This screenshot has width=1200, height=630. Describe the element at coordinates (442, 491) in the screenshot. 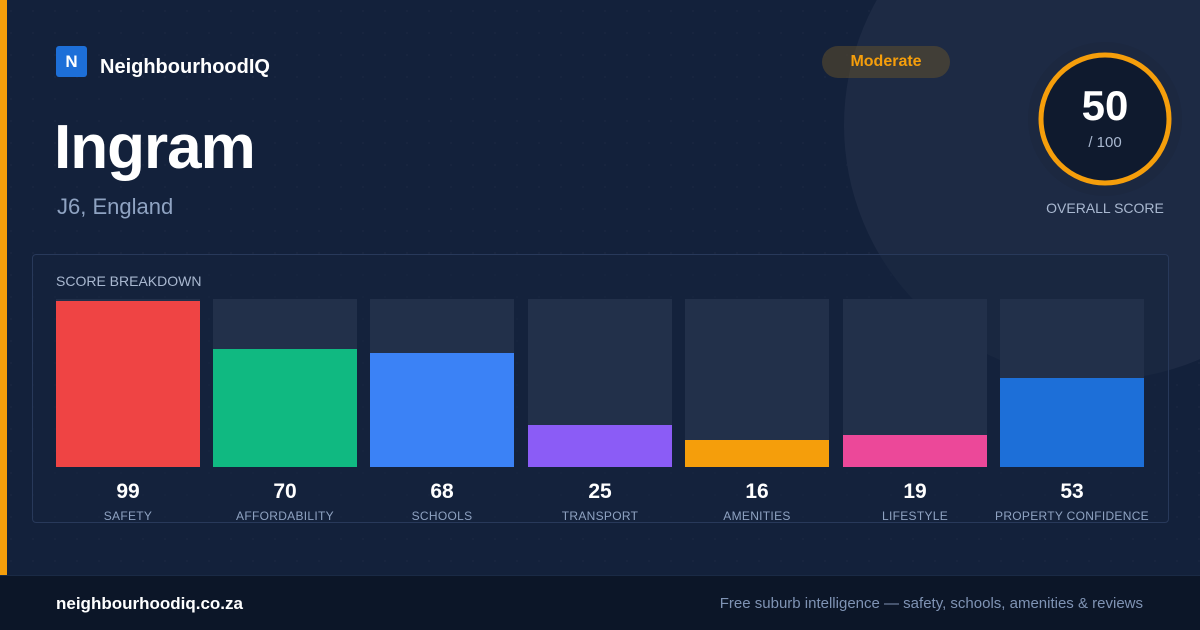

I see `bar-value: 68` at that location.